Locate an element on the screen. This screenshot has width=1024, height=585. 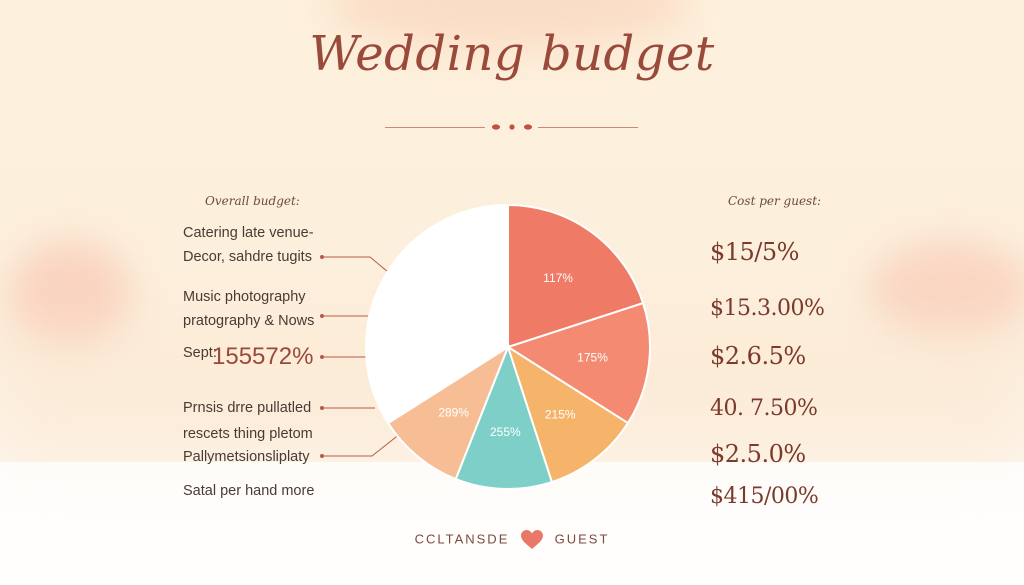
title-divider-left is located at coordinates (435, 127).